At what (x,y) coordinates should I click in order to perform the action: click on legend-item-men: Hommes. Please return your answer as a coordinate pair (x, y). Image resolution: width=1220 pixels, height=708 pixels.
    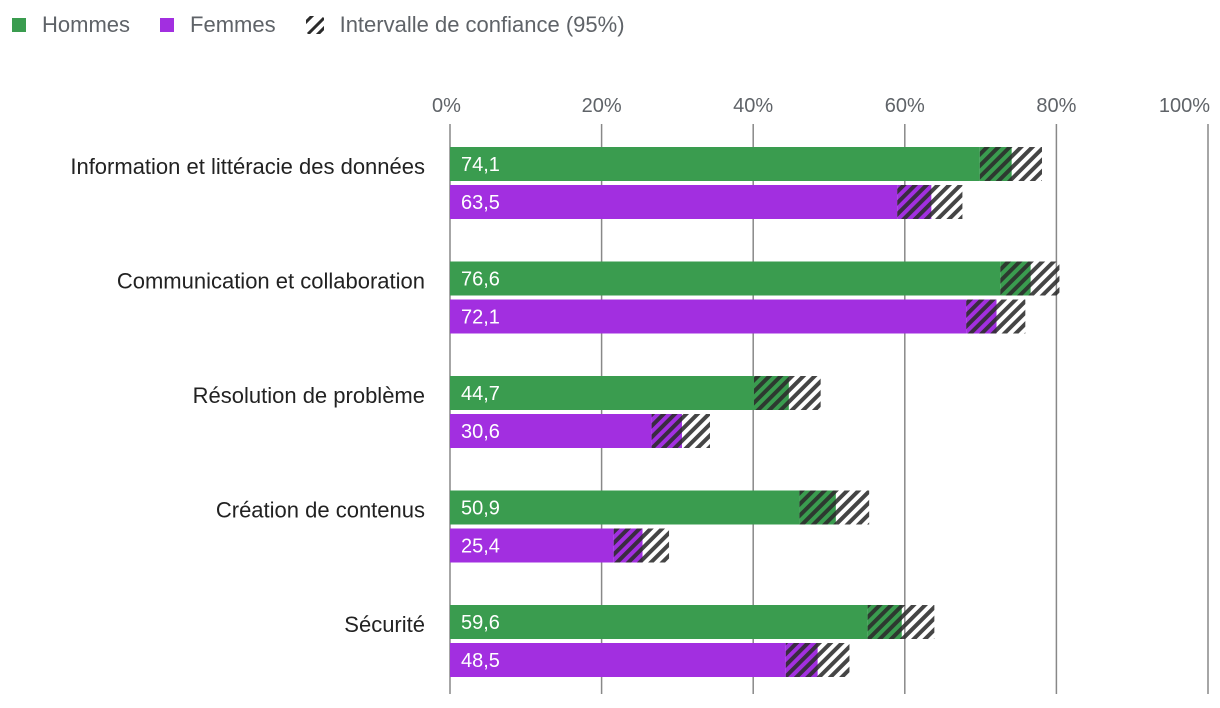
    Looking at the image, I should click on (71, 25).